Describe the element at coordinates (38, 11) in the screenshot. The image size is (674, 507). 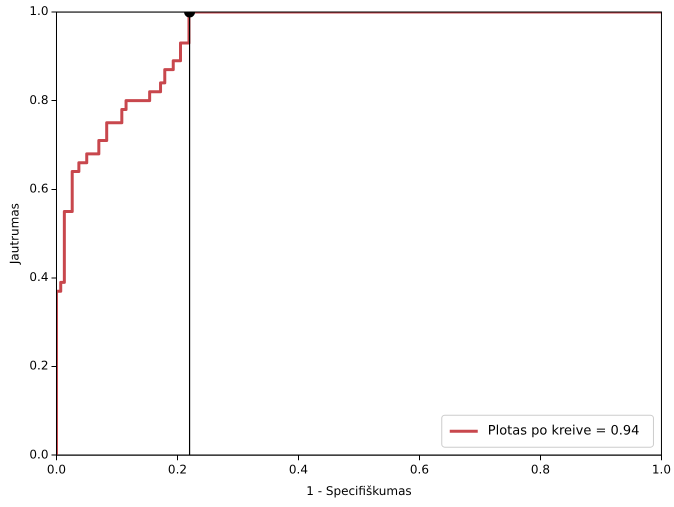
I see `y-tick-label: 1.0` at that location.